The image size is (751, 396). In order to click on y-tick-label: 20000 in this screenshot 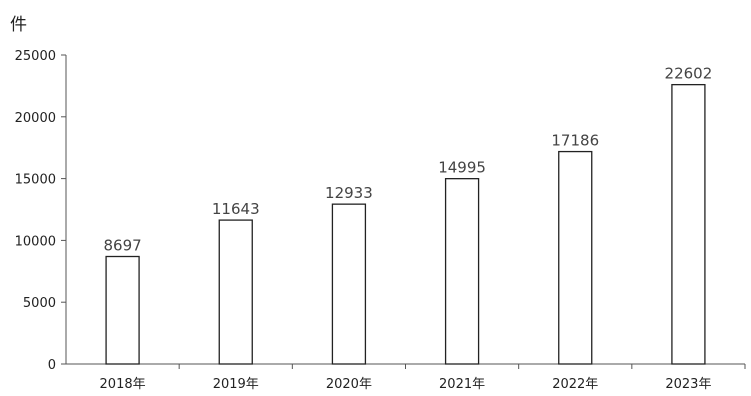, I will do `click(35, 118)`.